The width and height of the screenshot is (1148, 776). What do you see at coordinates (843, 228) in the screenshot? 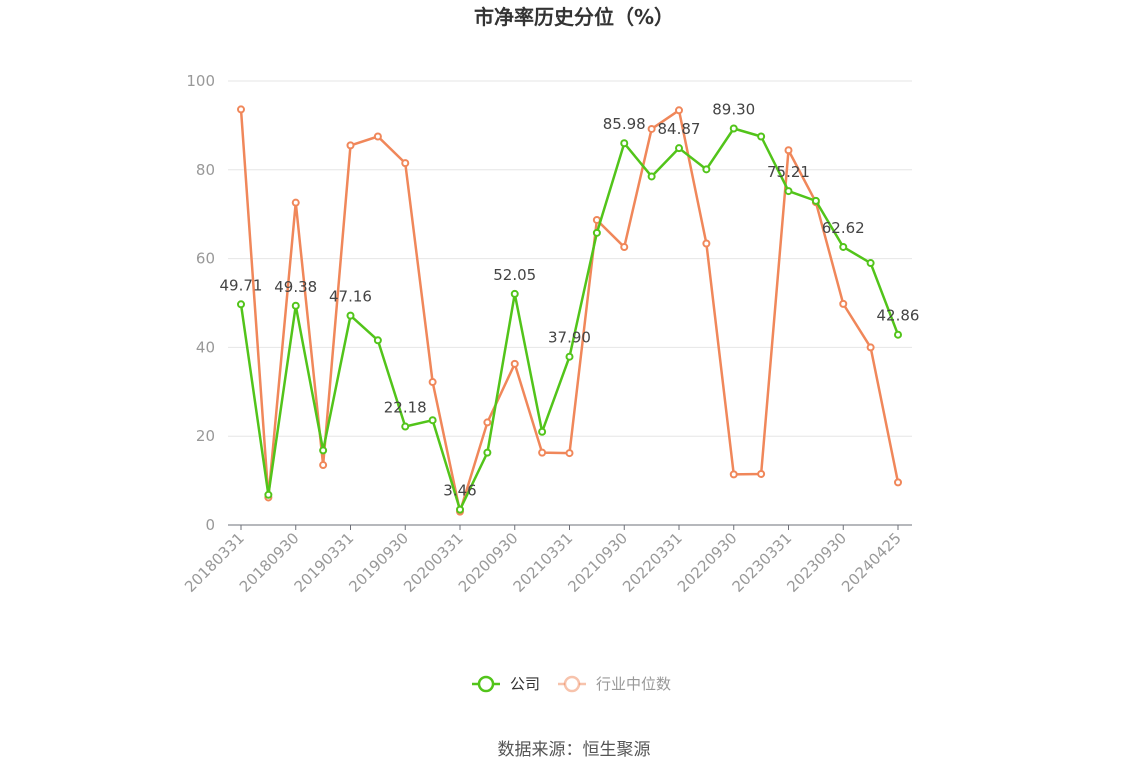
I see `data-label: 62.62` at bounding box center [843, 228].